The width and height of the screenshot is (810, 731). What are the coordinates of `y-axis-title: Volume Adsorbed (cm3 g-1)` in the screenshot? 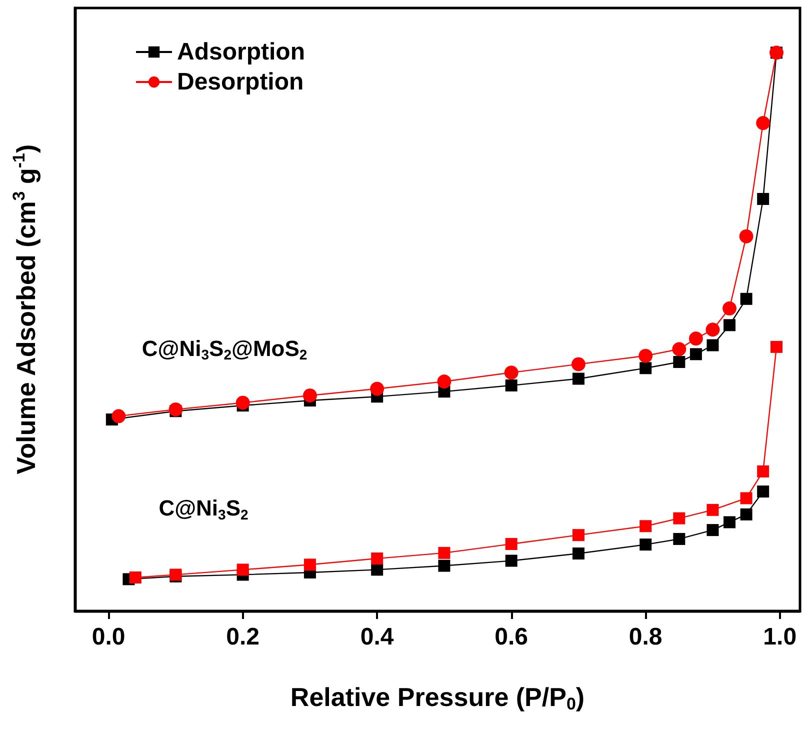 It's located at (26, 309).